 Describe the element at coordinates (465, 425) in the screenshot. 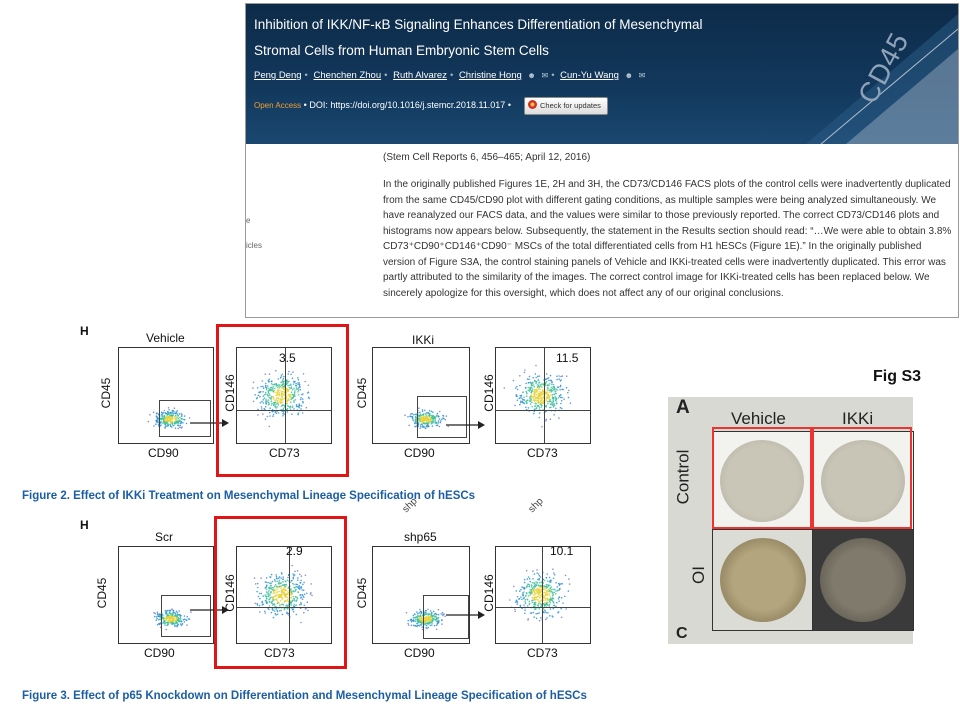

I see `arrow-icon` at that location.